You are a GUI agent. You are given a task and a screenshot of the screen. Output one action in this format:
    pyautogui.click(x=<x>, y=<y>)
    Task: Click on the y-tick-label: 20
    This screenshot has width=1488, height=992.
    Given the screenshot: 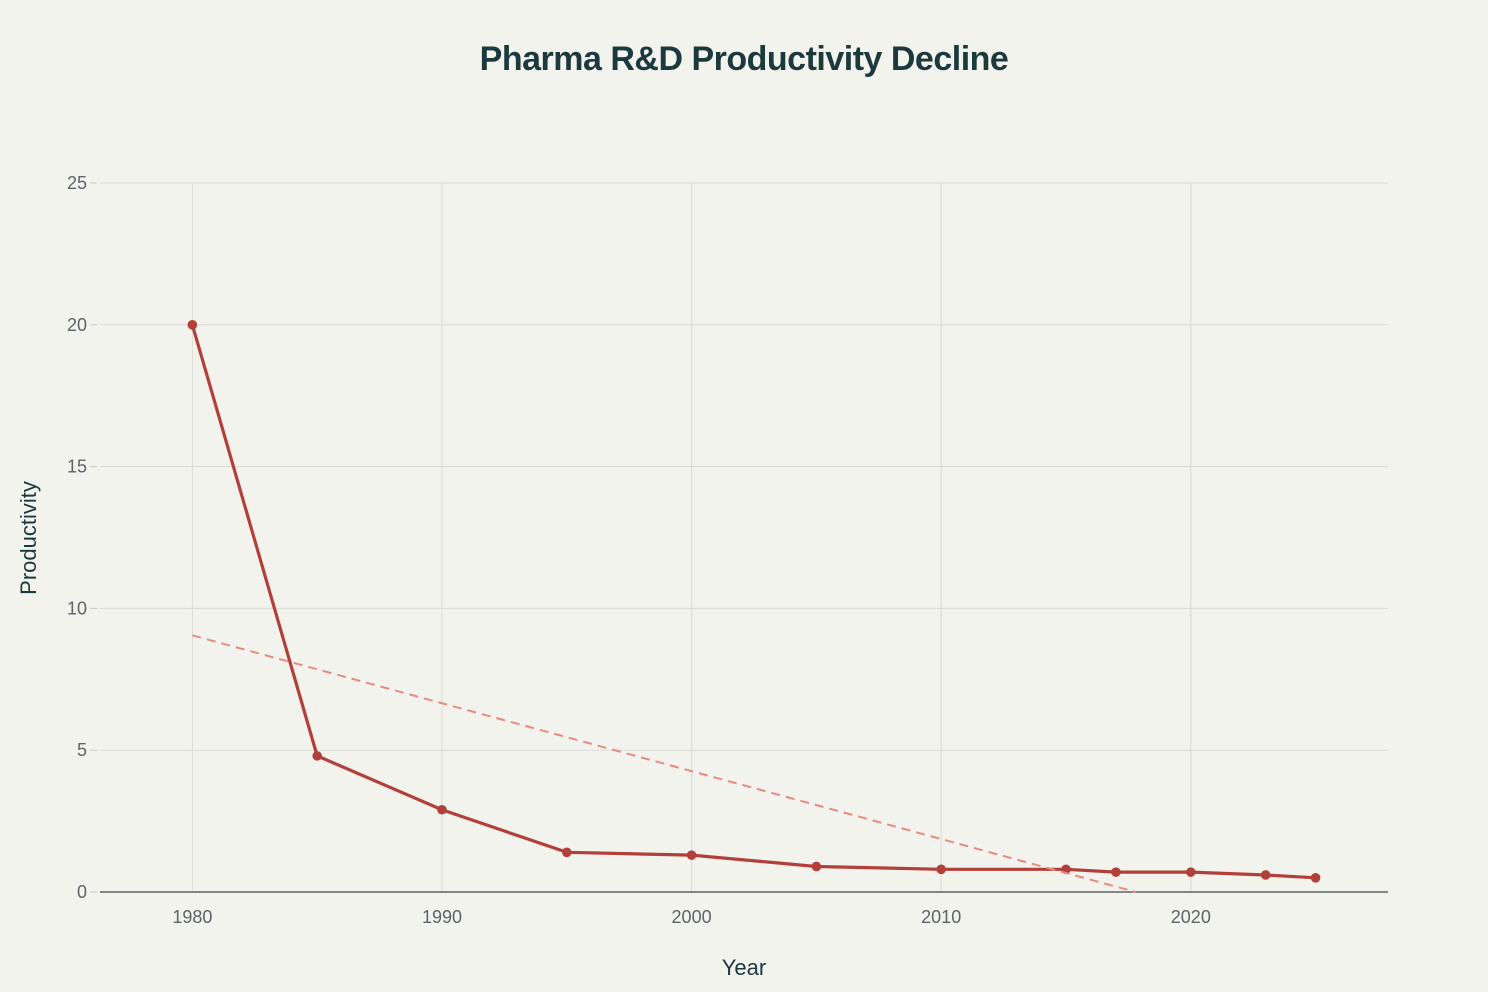 What is the action you would take?
    pyautogui.click(x=77, y=325)
    